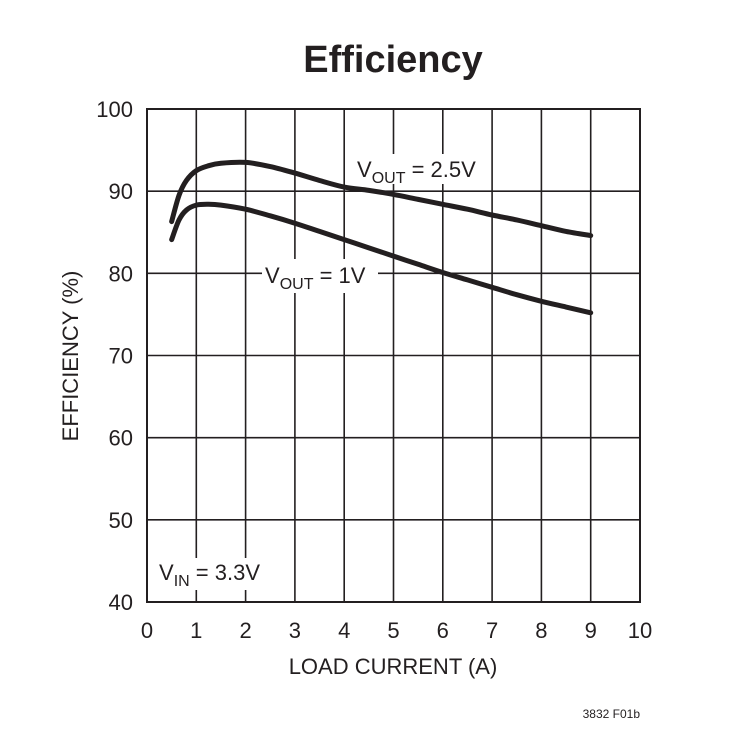 The image size is (750, 732). Describe the element at coordinates (393, 630) in the screenshot. I see `x-tick-label-5: 5` at that location.